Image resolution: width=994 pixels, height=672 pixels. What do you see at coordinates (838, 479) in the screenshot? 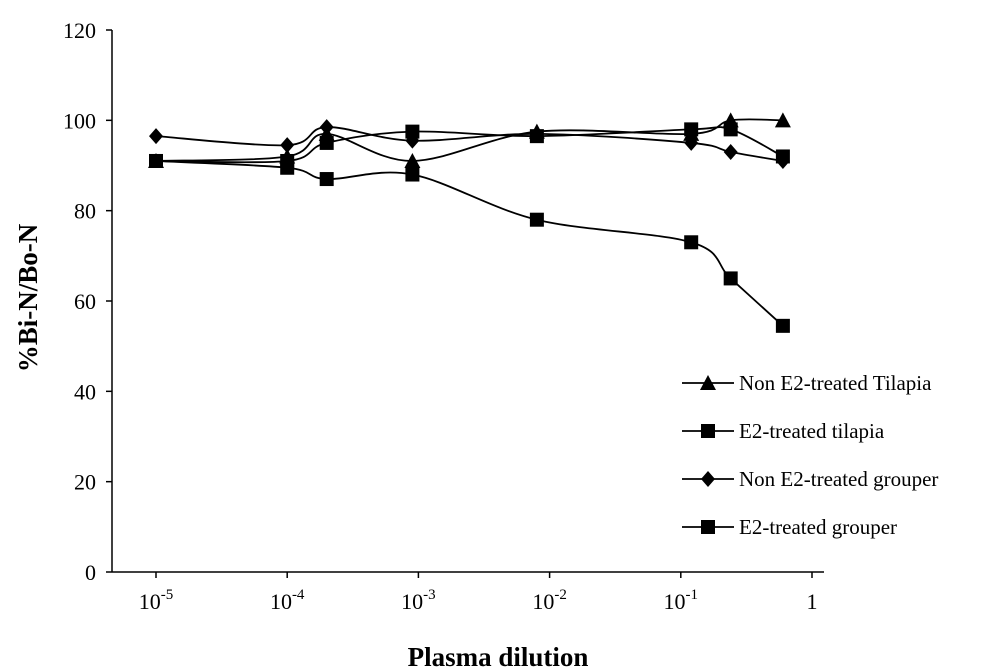
I see `legend-label-2: Non E2-treated grouper` at bounding box center [838, 479].